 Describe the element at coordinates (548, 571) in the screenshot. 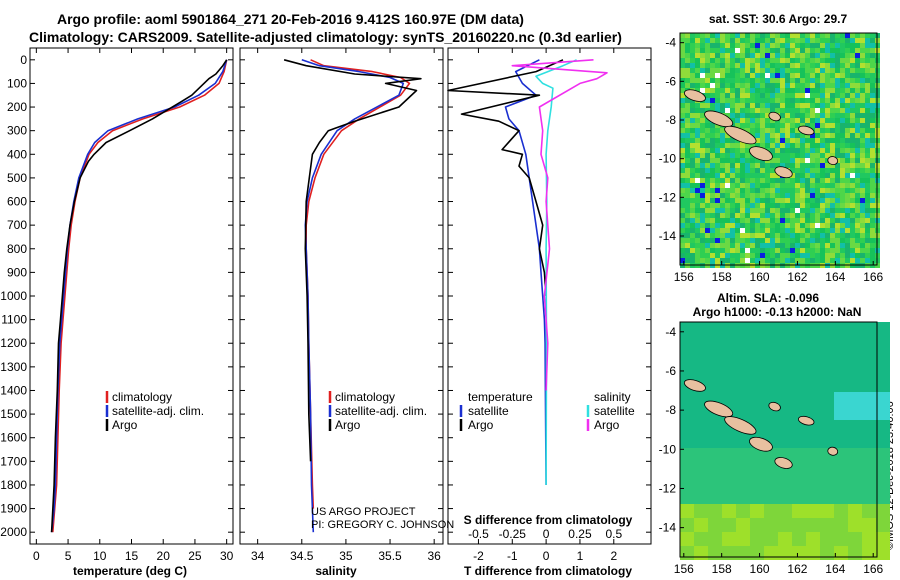

I see `t-difference-xlabel: T difference from climatology` at that location.